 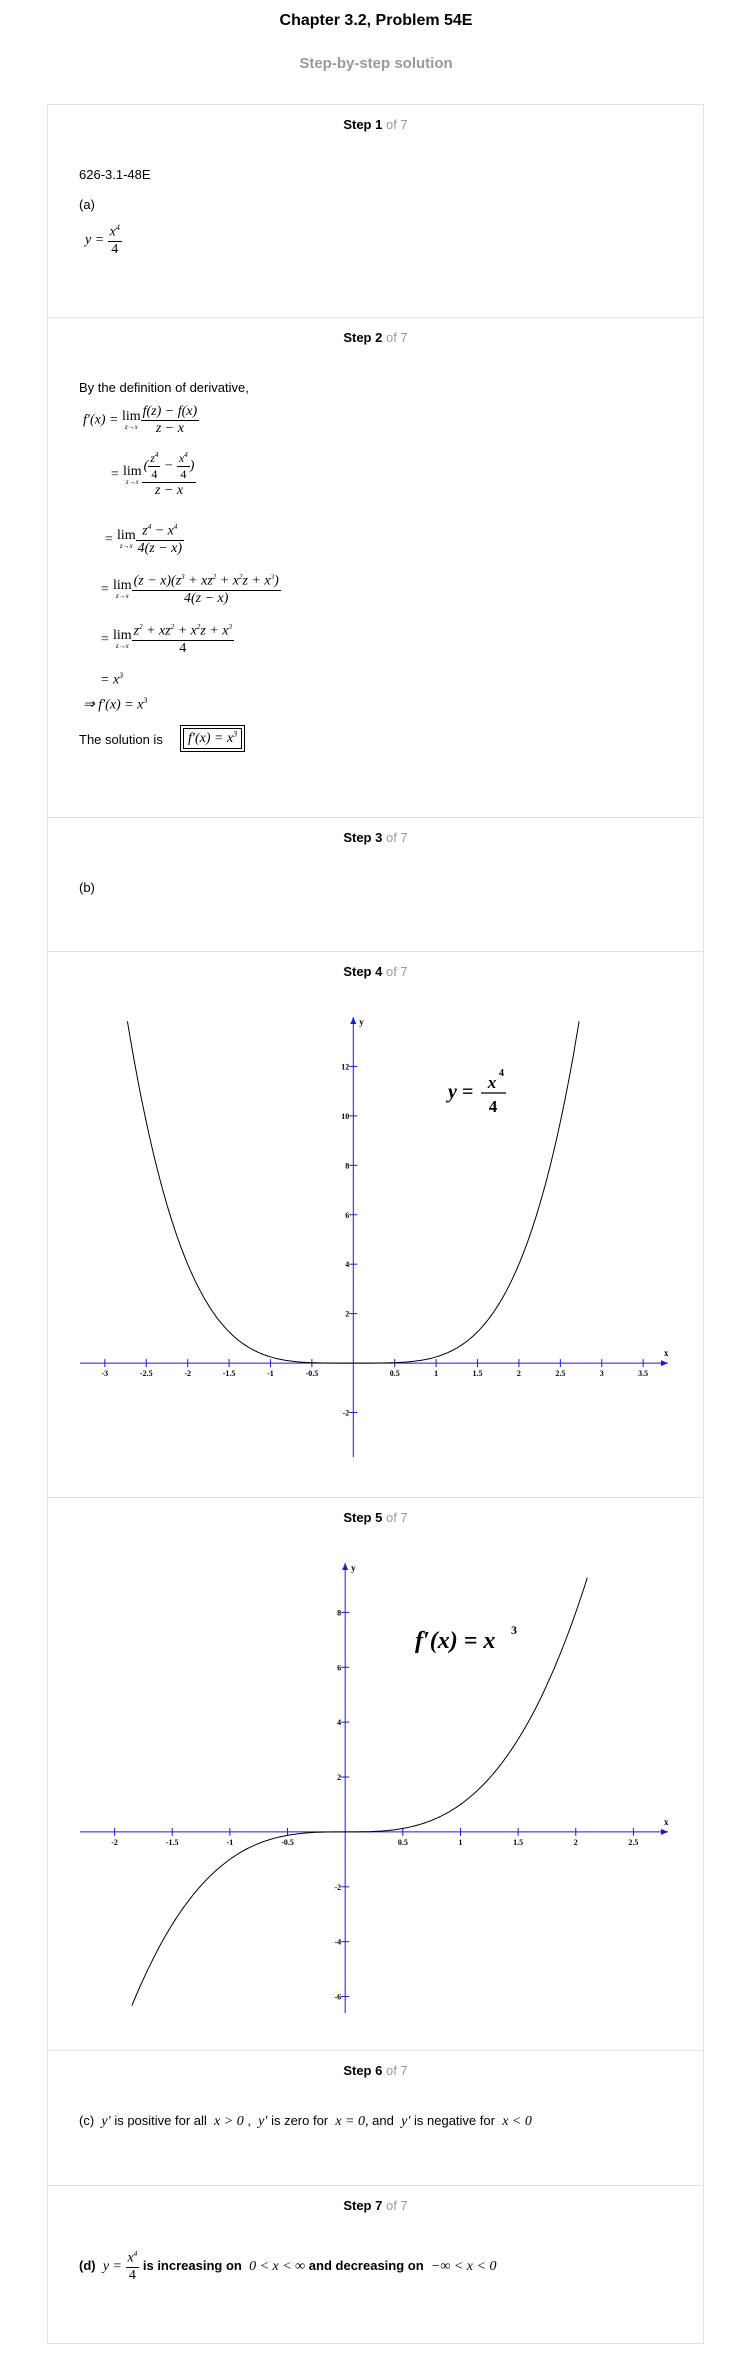 What do you see at coordinates (493, 1106) in the screenshot?
I see `function-label-den: 4` at bounding box center [493, 1106].